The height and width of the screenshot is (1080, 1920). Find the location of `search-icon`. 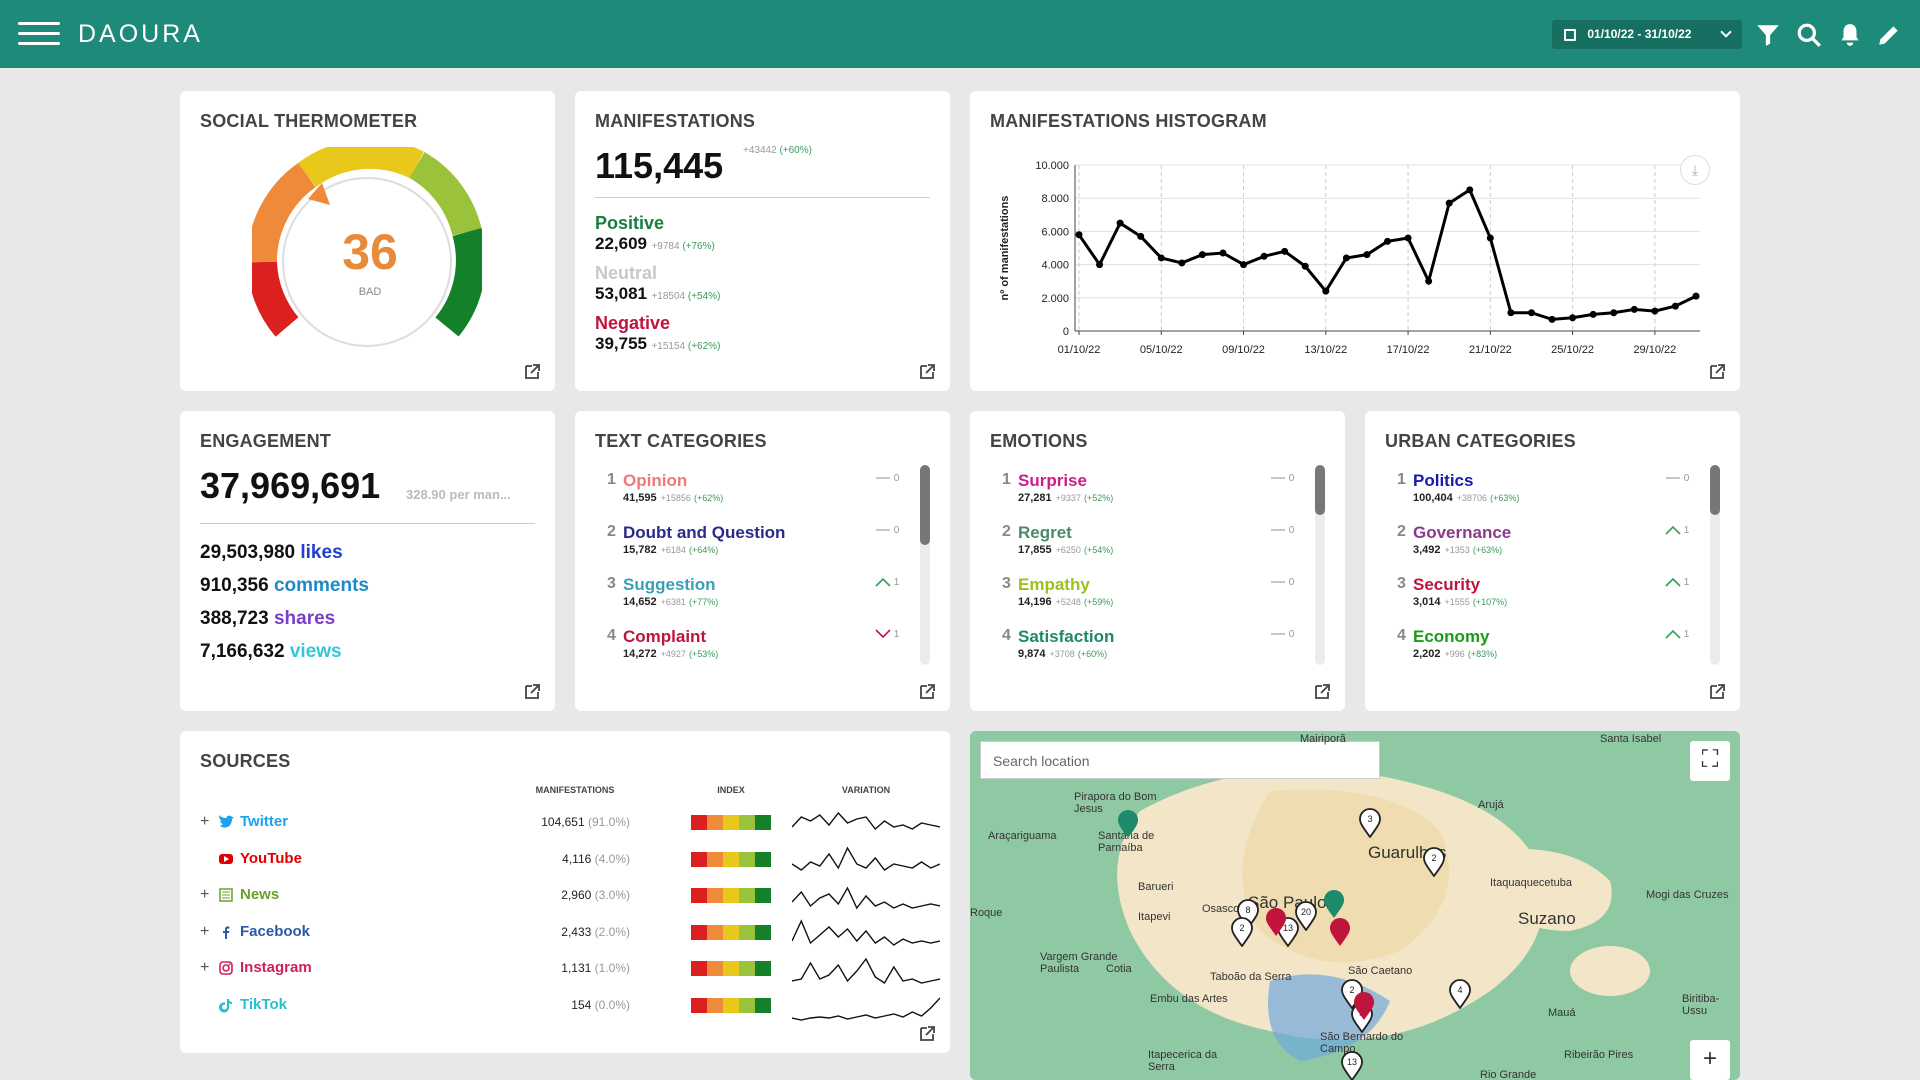

search-icon is located at coordinates (1809, 35).